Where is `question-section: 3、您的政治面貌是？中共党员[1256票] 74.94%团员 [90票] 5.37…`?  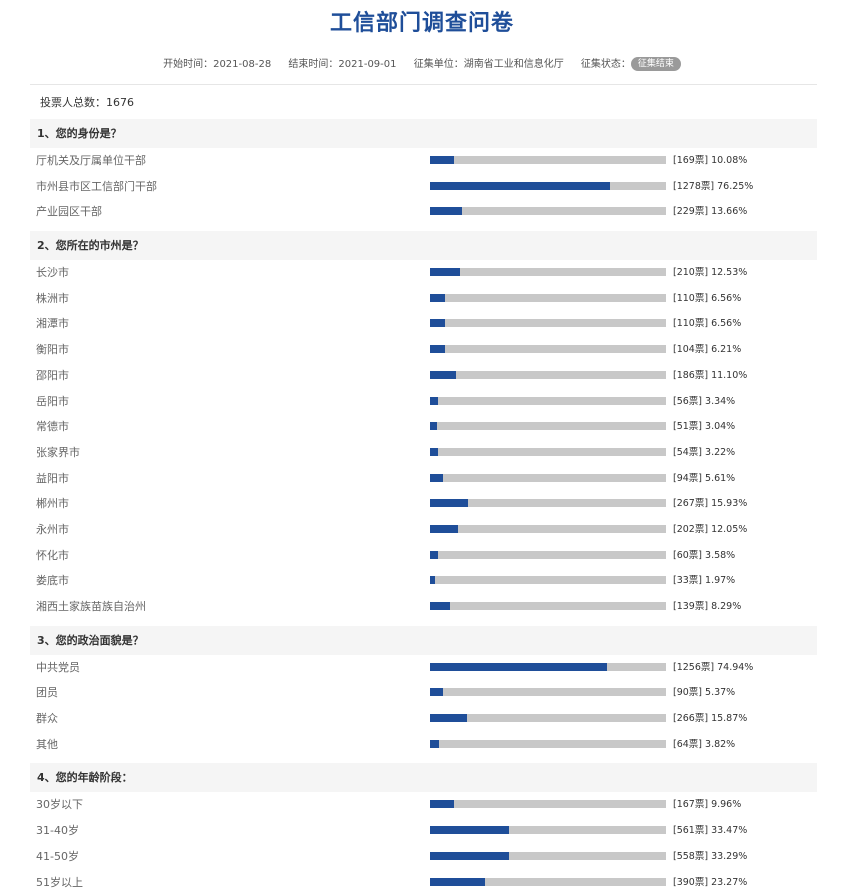
question-section: 3、您的政治面貌是？中共党员[1256票] 74.94%团员 [90票] 5.37… is located at coordinates (423, 692).